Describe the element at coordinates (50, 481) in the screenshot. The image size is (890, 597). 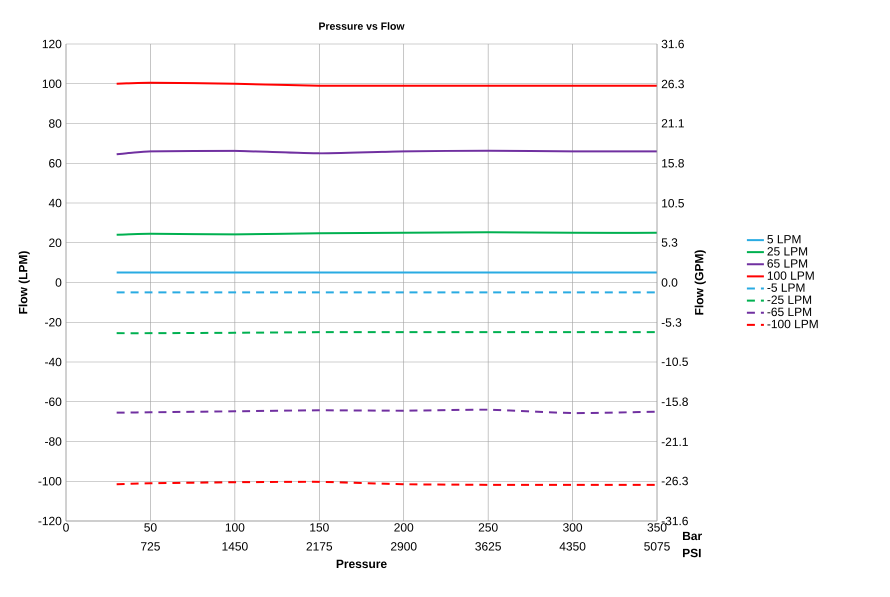
I see `y-tick-label: -100` at that location.